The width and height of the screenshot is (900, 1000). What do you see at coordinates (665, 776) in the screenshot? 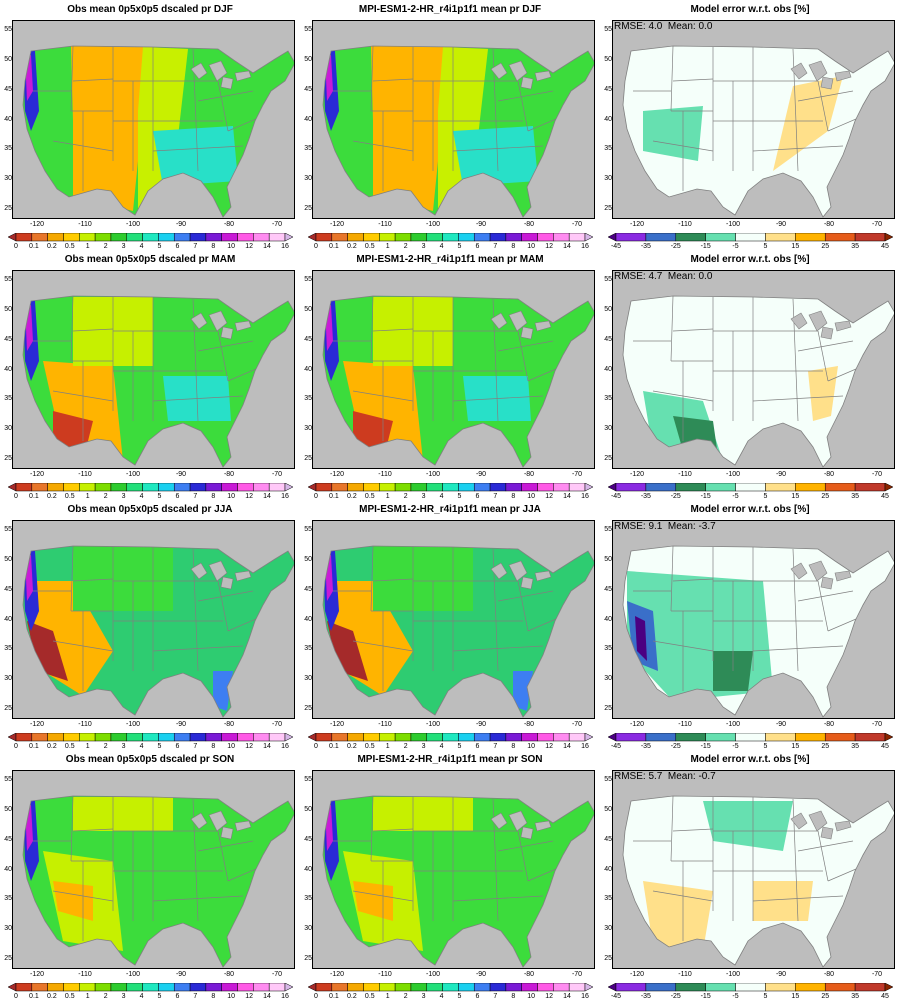
I see `error-stats: RMSE: 5.7 Mean: -0.7` at bounding box center [665, 776].